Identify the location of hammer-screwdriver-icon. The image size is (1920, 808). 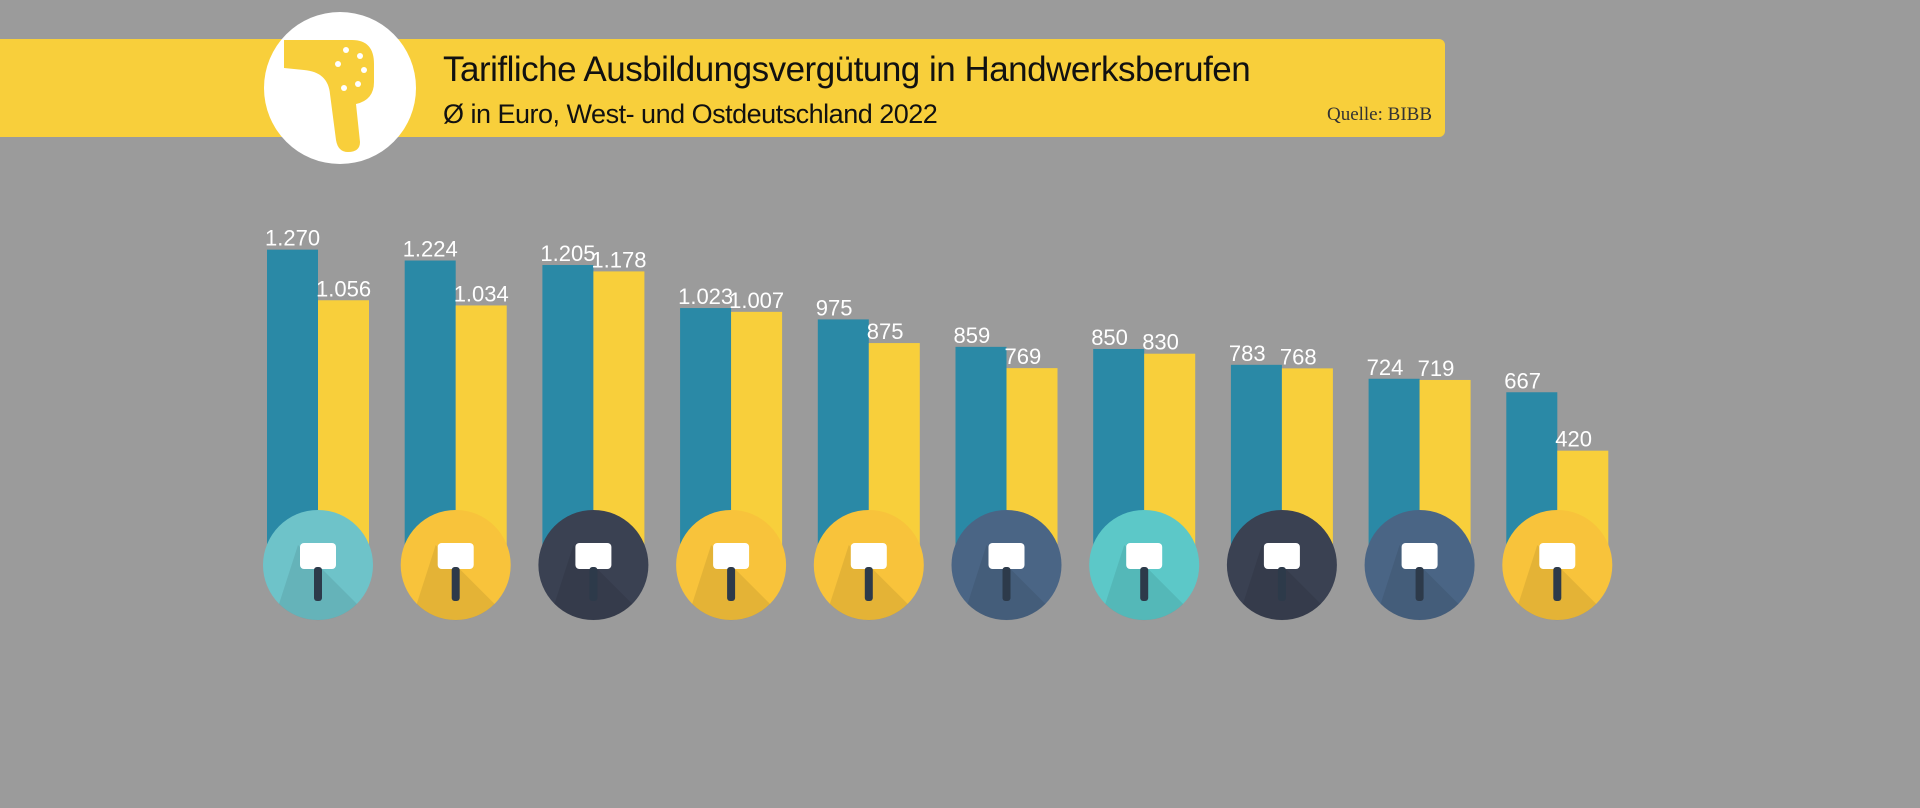
(1006, 565).